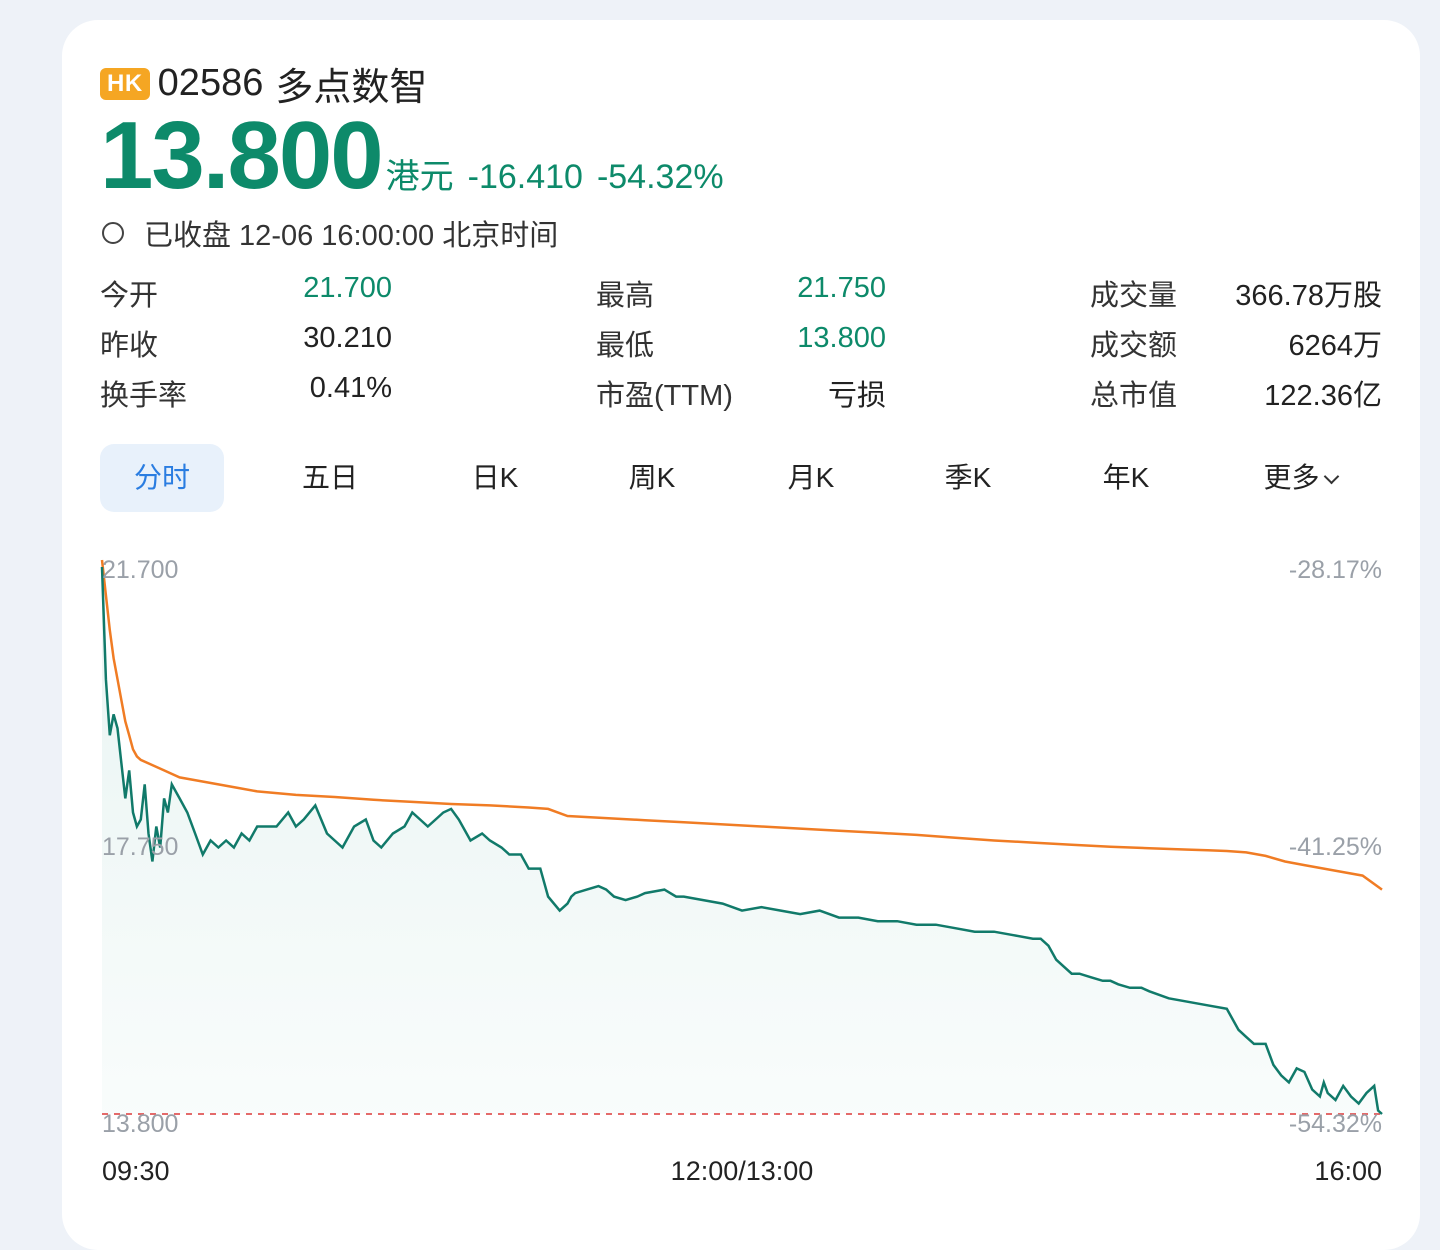 The width and height of the screenshot is (1440, 1250). I want to click on y-tick-label-right: -41.25%, so click(1335, 847).